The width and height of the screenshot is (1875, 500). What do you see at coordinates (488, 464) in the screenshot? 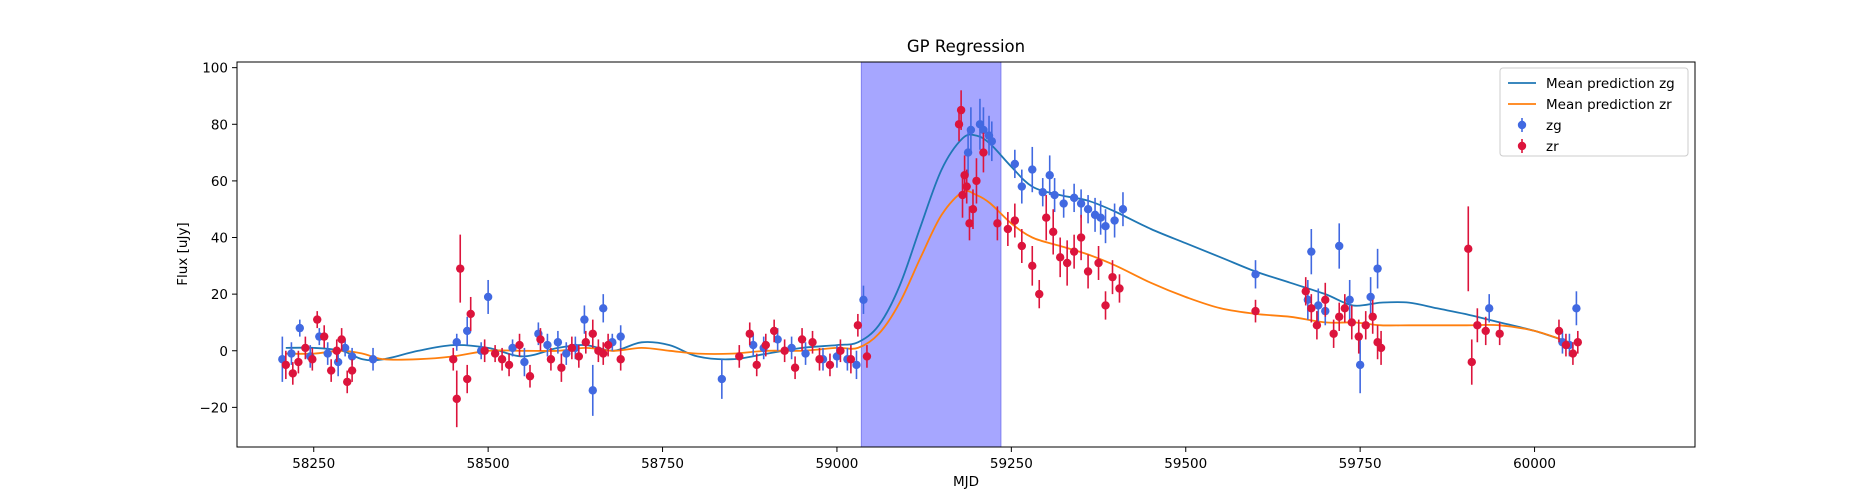
I see `x-tick-label: 58500` at bounding box center [488, 464].